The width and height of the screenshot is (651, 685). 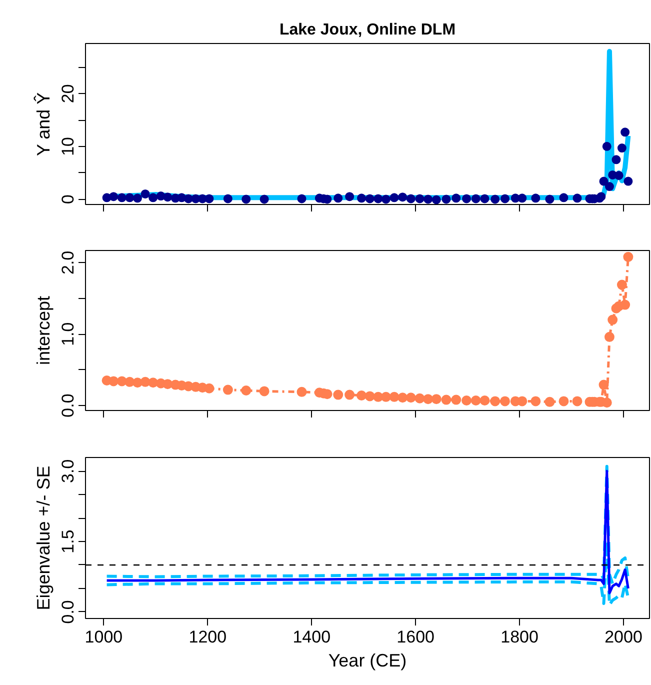 What do you see at coordinates (68, 334) in the screenshot?
I see `y-tick-label: 1.0` at bounding box center [68, 334].